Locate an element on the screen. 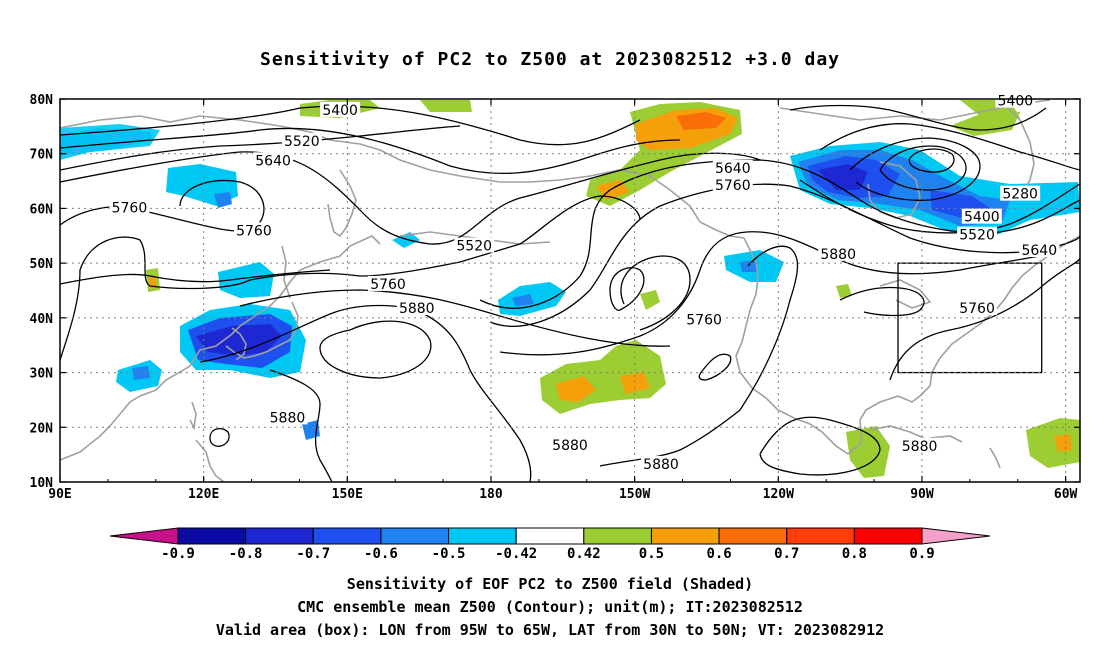  colorbar-label: 0.7 is located at coordinates (786, 554).